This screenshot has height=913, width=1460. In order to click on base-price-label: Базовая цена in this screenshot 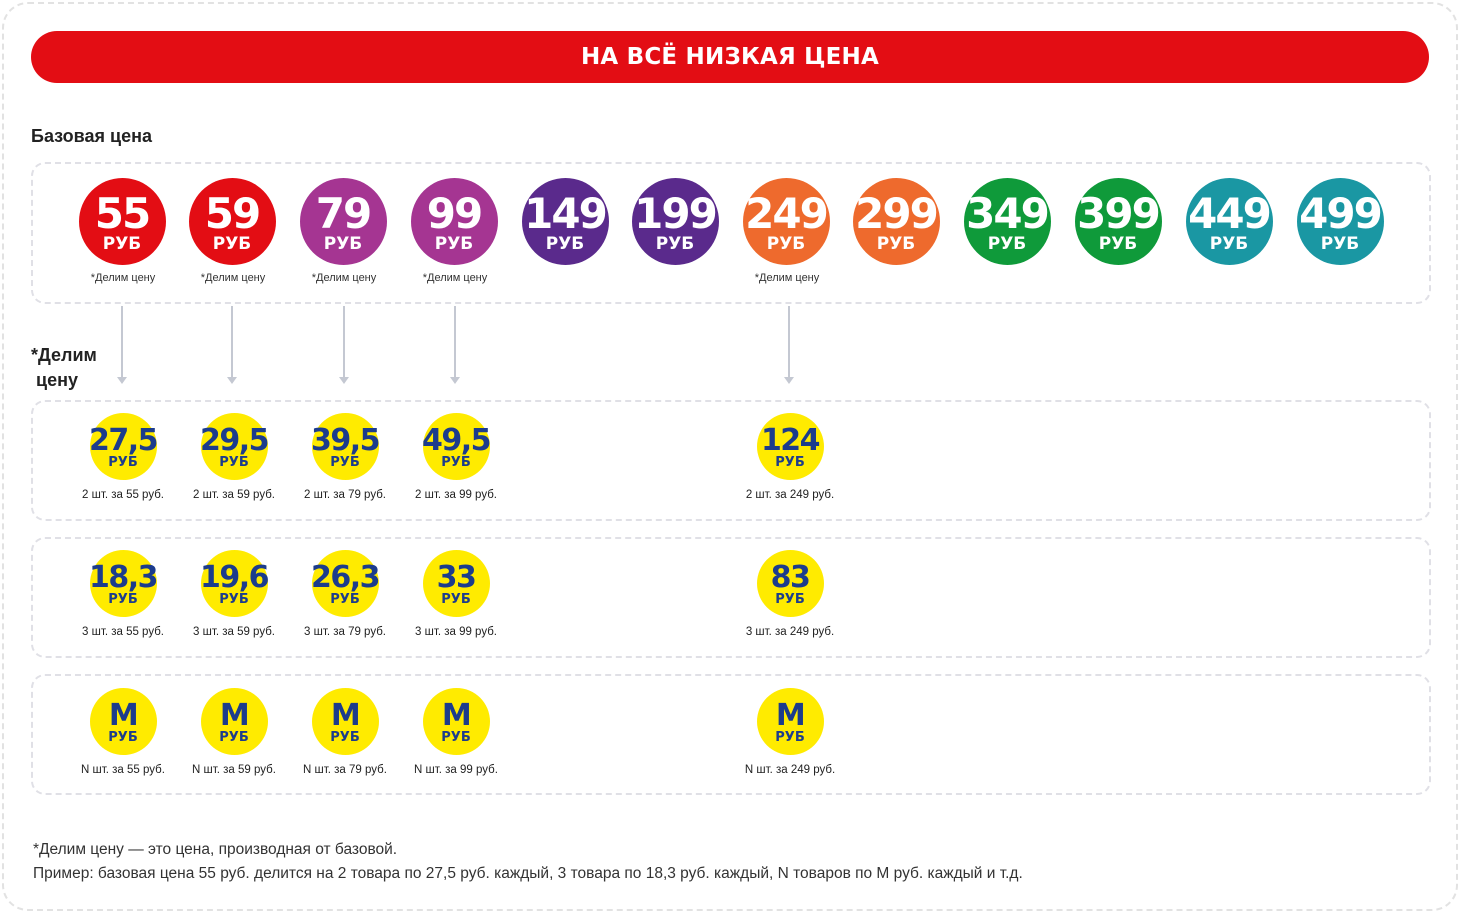, I will do `click(91, 136)`.